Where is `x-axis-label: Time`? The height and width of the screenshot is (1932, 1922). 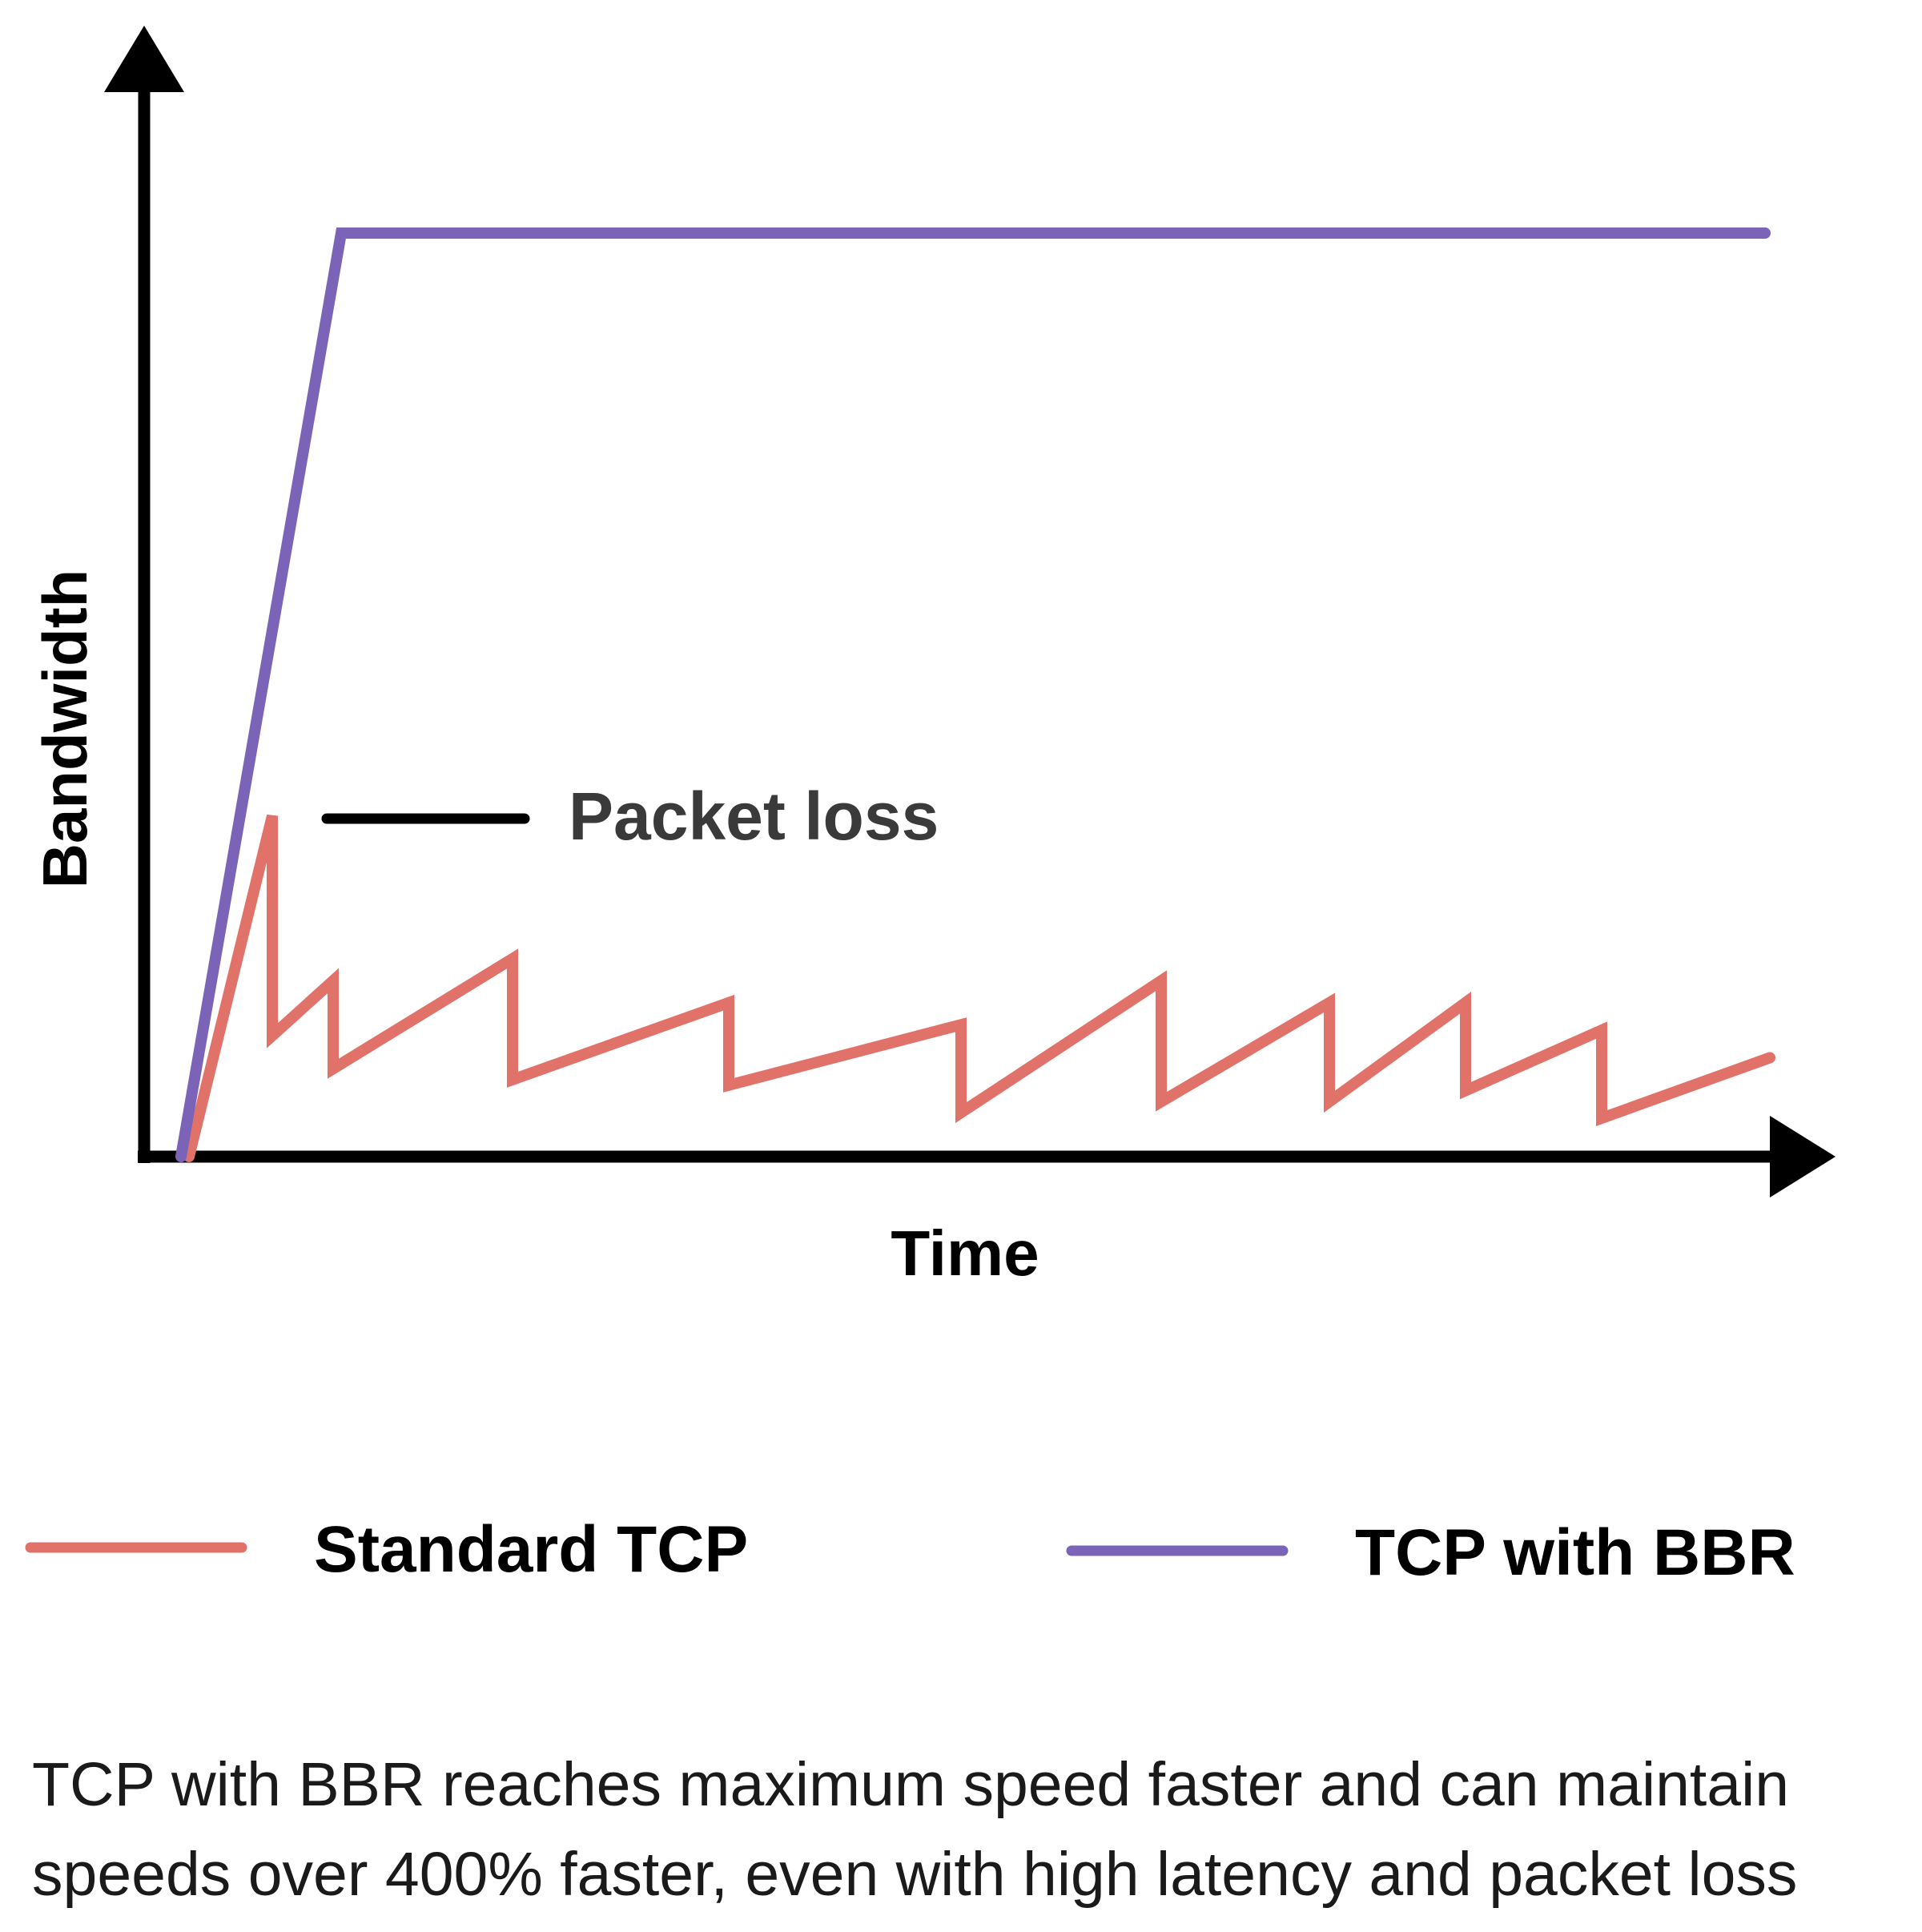 x-axis-label: Time is located at coordinates (965, 1254).